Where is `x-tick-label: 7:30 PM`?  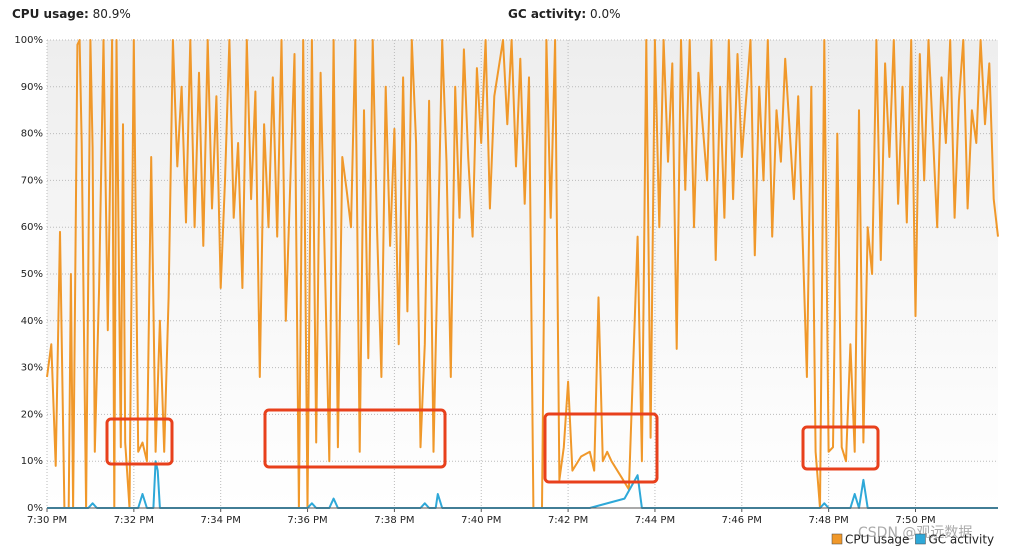 x-tick-label: 7:30 PM is located at coordinates (47, 520).